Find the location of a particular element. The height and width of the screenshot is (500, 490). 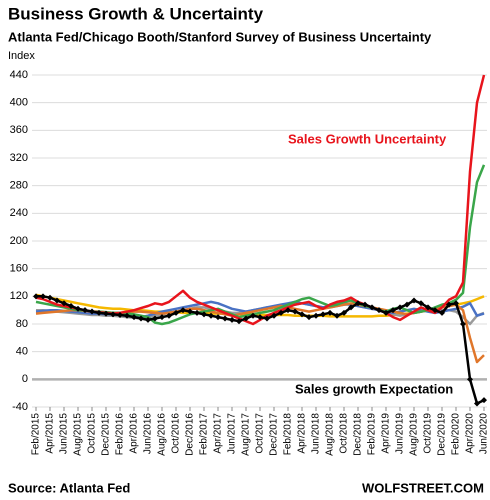

x-tick-label: Oct/2017 is located at coordinates (260, 433).